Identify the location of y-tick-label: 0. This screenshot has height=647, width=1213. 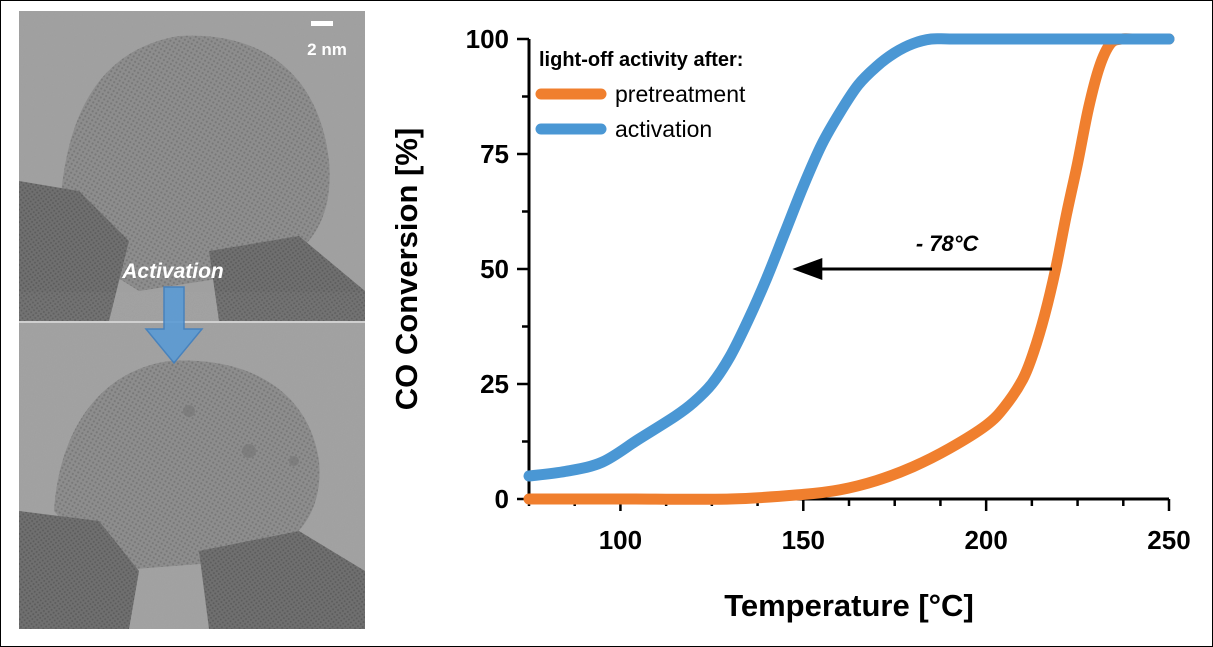
(502, 499).